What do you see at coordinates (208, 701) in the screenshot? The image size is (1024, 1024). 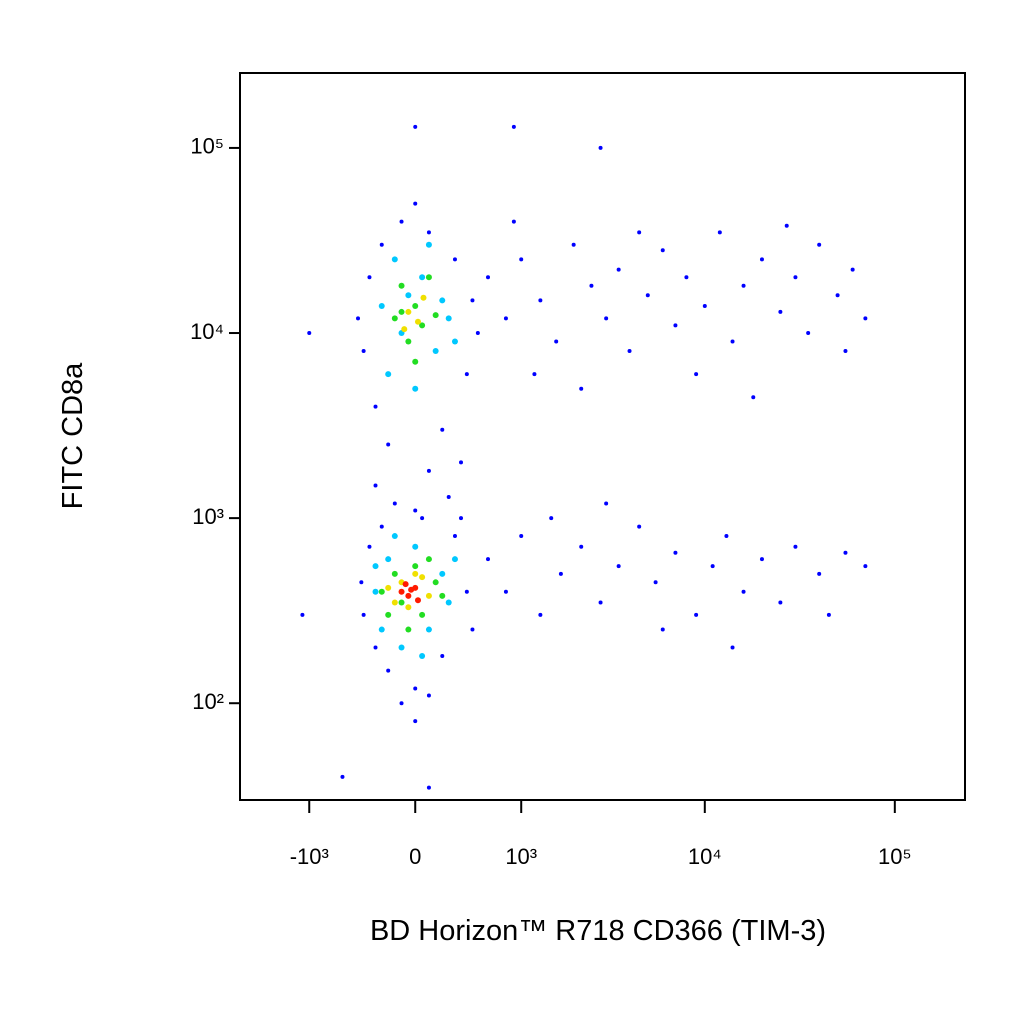 I see `y-tick-label: 10²` at bounding box center [208, 701].